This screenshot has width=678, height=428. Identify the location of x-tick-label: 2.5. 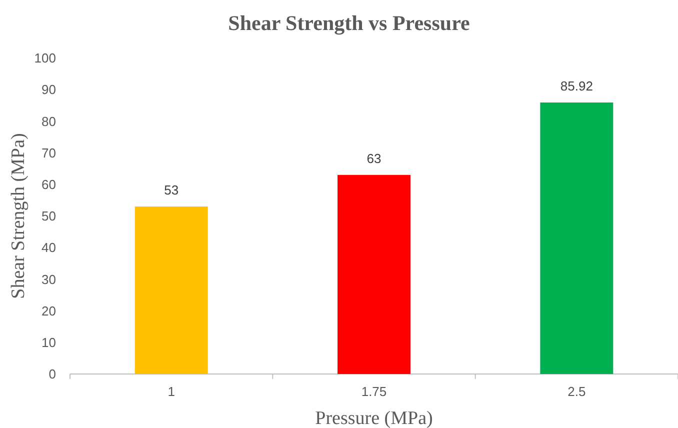
(577, 391).